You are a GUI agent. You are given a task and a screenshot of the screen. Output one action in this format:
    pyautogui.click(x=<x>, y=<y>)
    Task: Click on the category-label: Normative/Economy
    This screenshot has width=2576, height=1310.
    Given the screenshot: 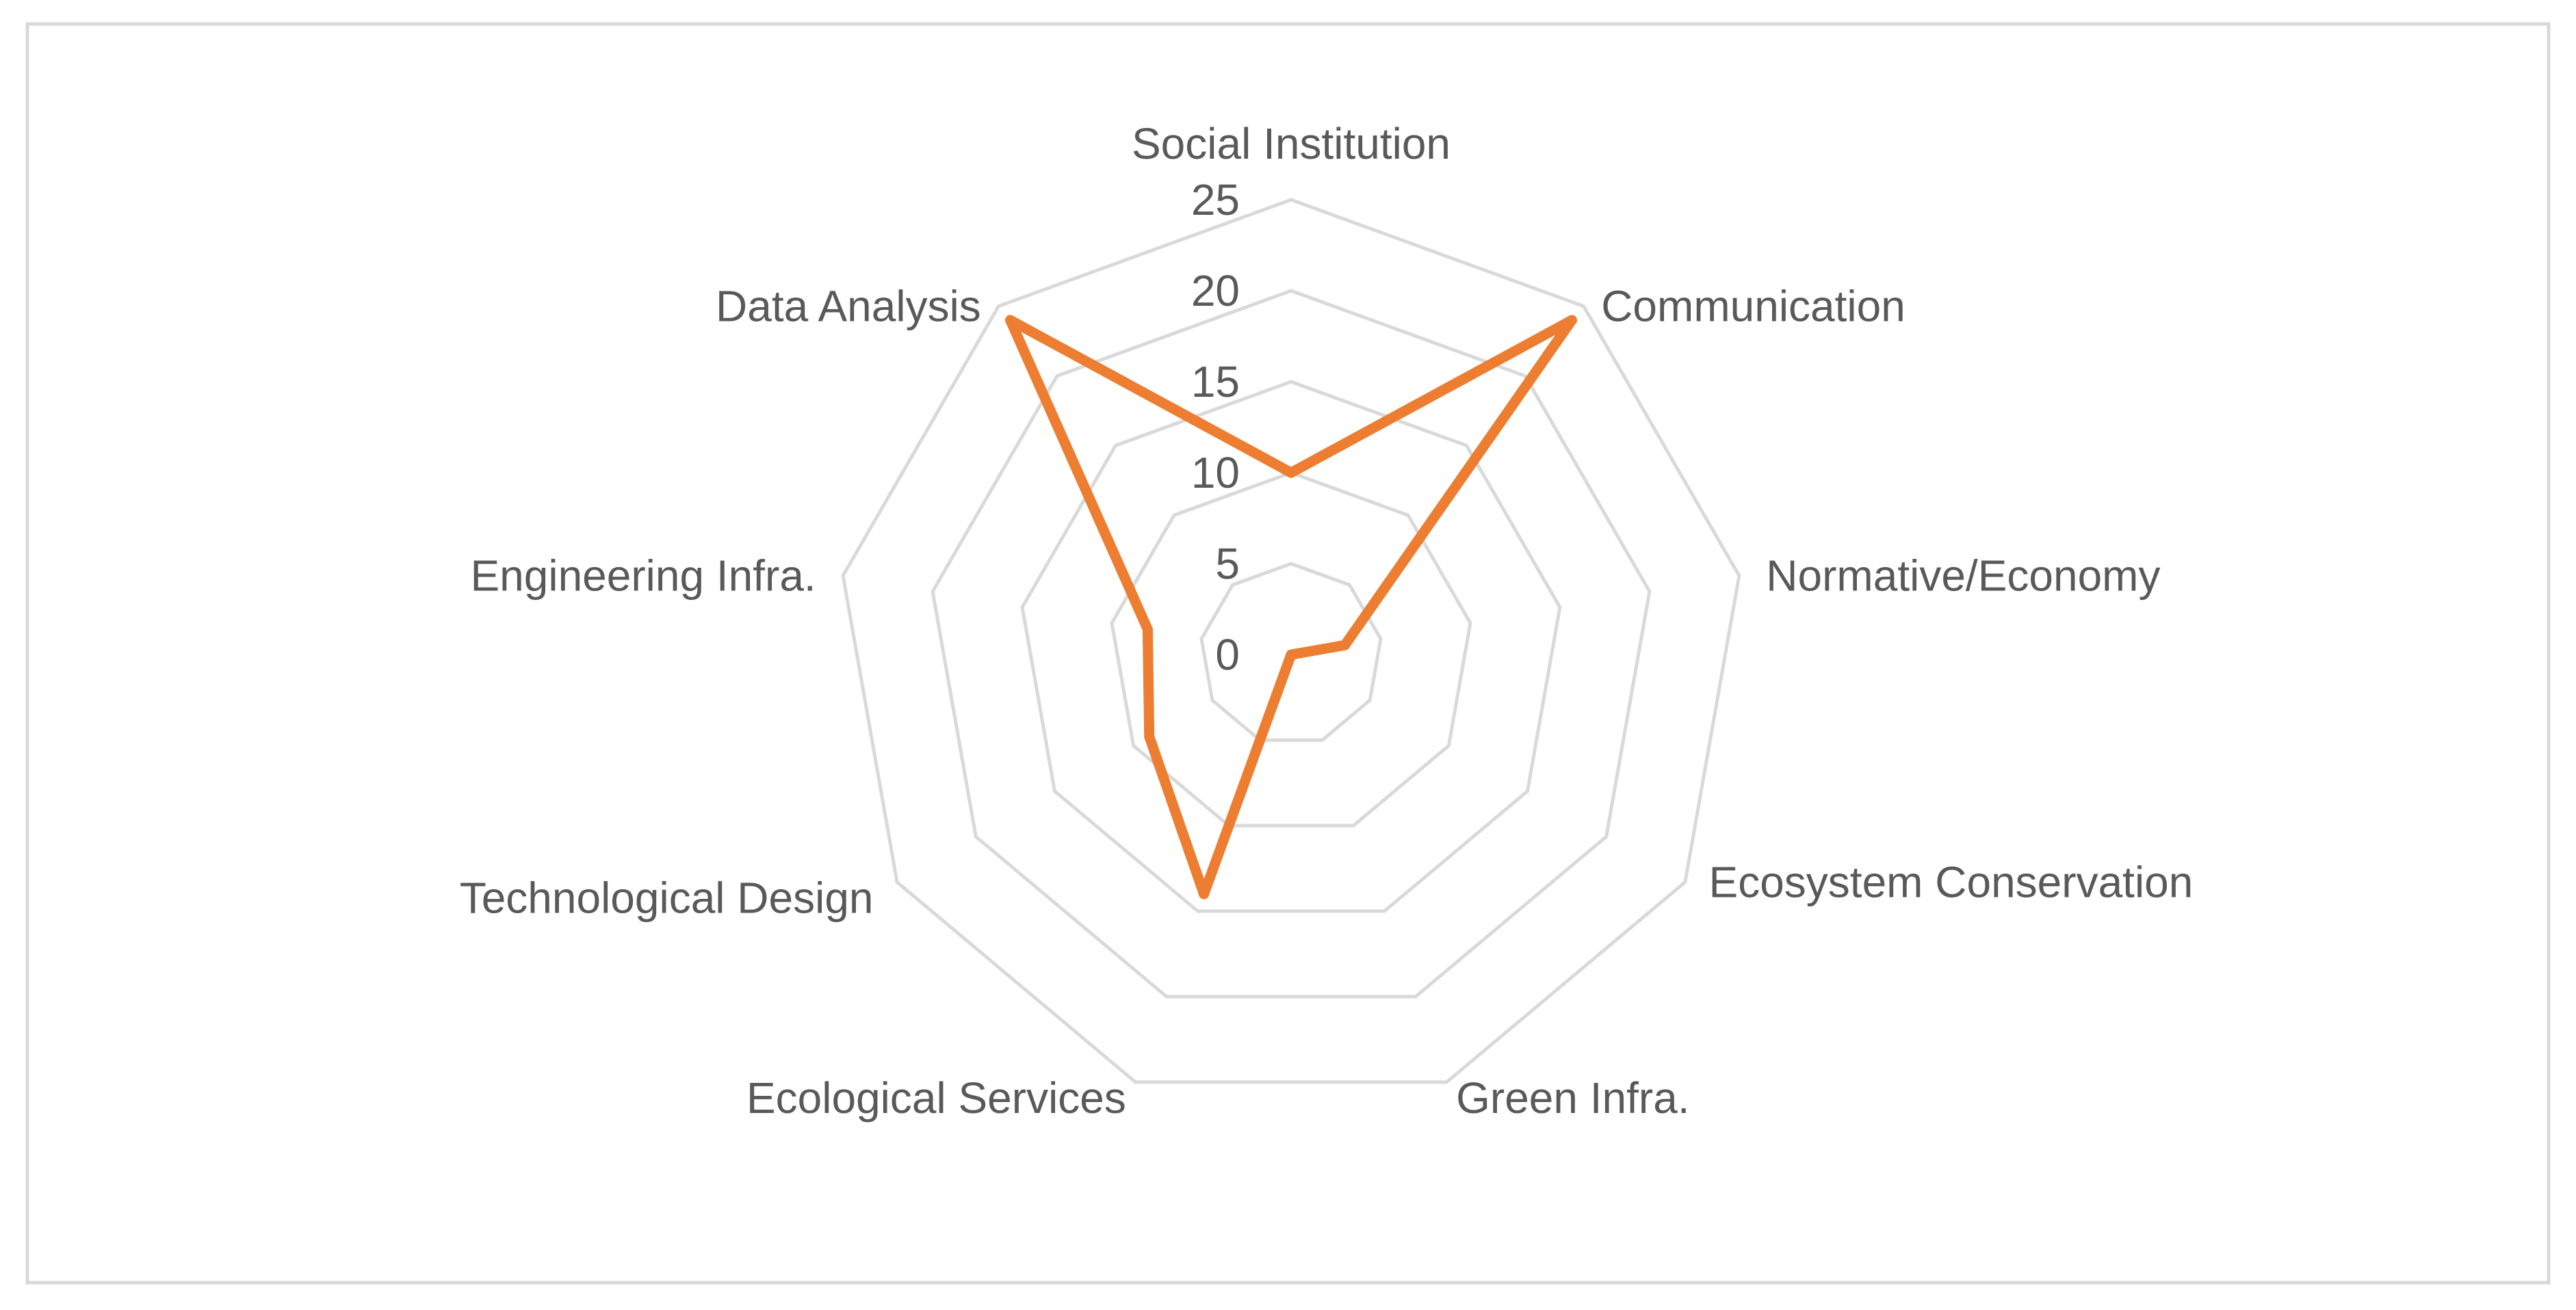 What is the action you would take?
    pyautogui.click(x=1963, y=576)
    